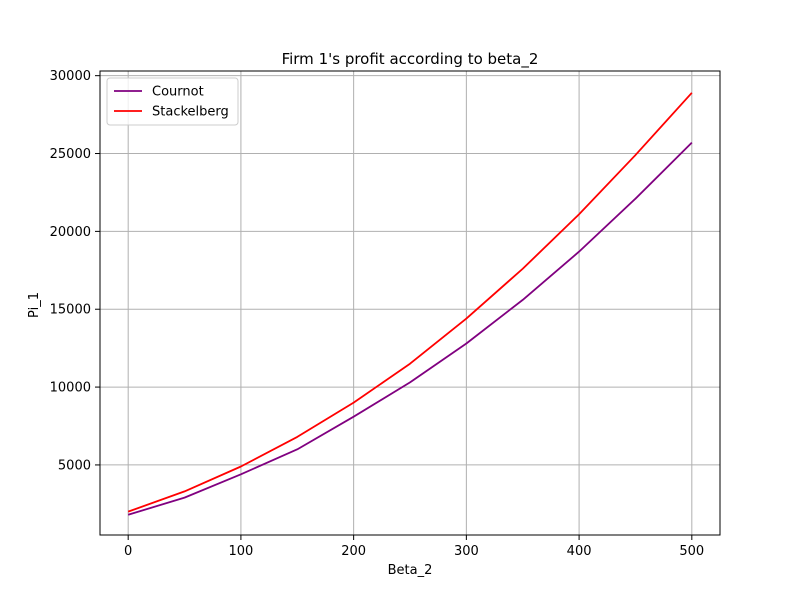 This screenshot has height=600, width=800. What do you see at coordinates (240, 551) in the screenshot?
I see `x-tick-label: 100` at bounding box center [240, 551].